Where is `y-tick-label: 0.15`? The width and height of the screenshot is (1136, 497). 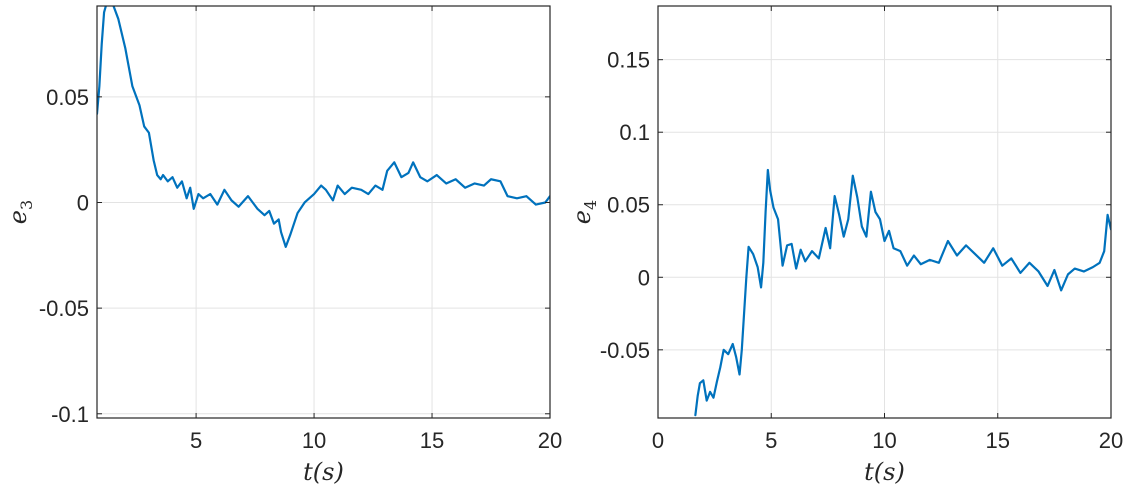
y-tick-label: 0.15 is located at coordinates (628, 60).